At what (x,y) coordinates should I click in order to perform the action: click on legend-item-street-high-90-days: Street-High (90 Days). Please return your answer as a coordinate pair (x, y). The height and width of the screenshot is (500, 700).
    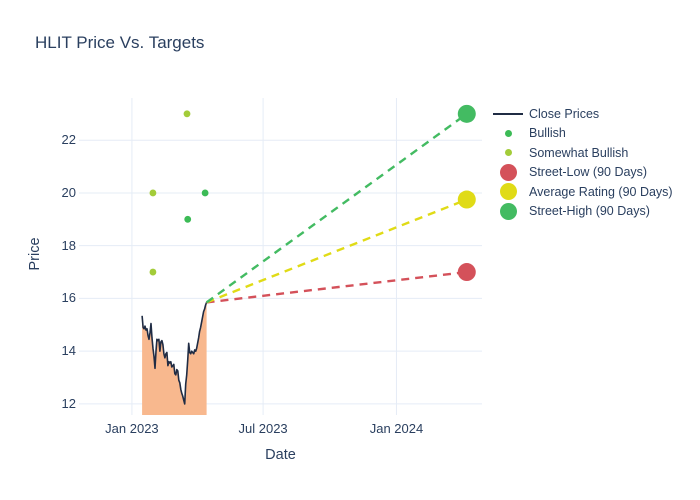
    Looking at the image, I should click on (580, 212).